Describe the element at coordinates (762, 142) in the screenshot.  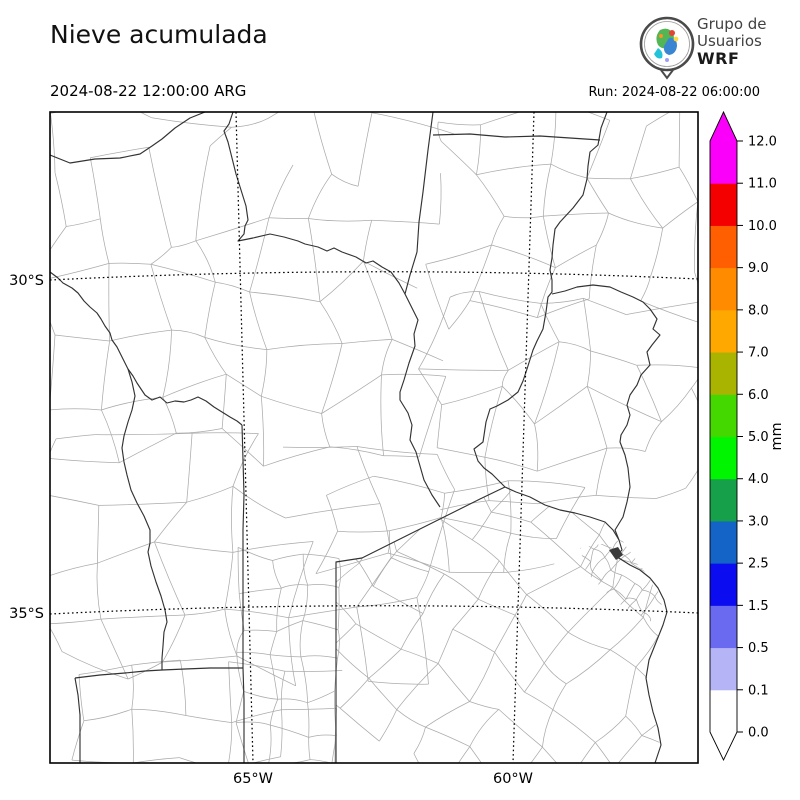
I see `colorbar-tick-label: 12.0` at that location.